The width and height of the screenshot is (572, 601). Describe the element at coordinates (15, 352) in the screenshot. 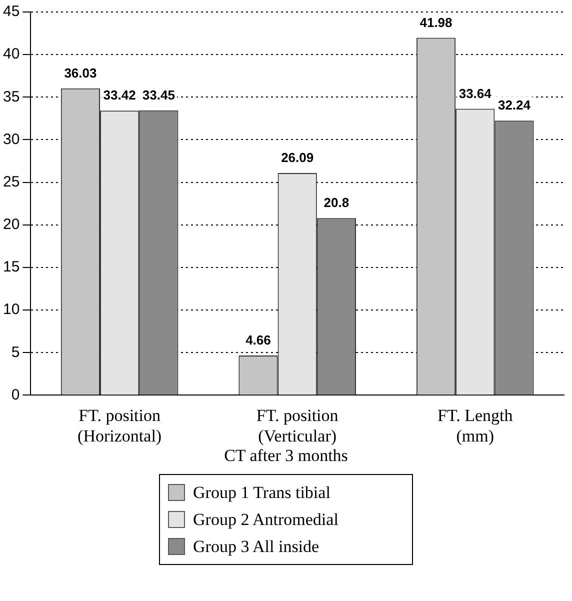

I see `y-tick-label: 5` at that location.